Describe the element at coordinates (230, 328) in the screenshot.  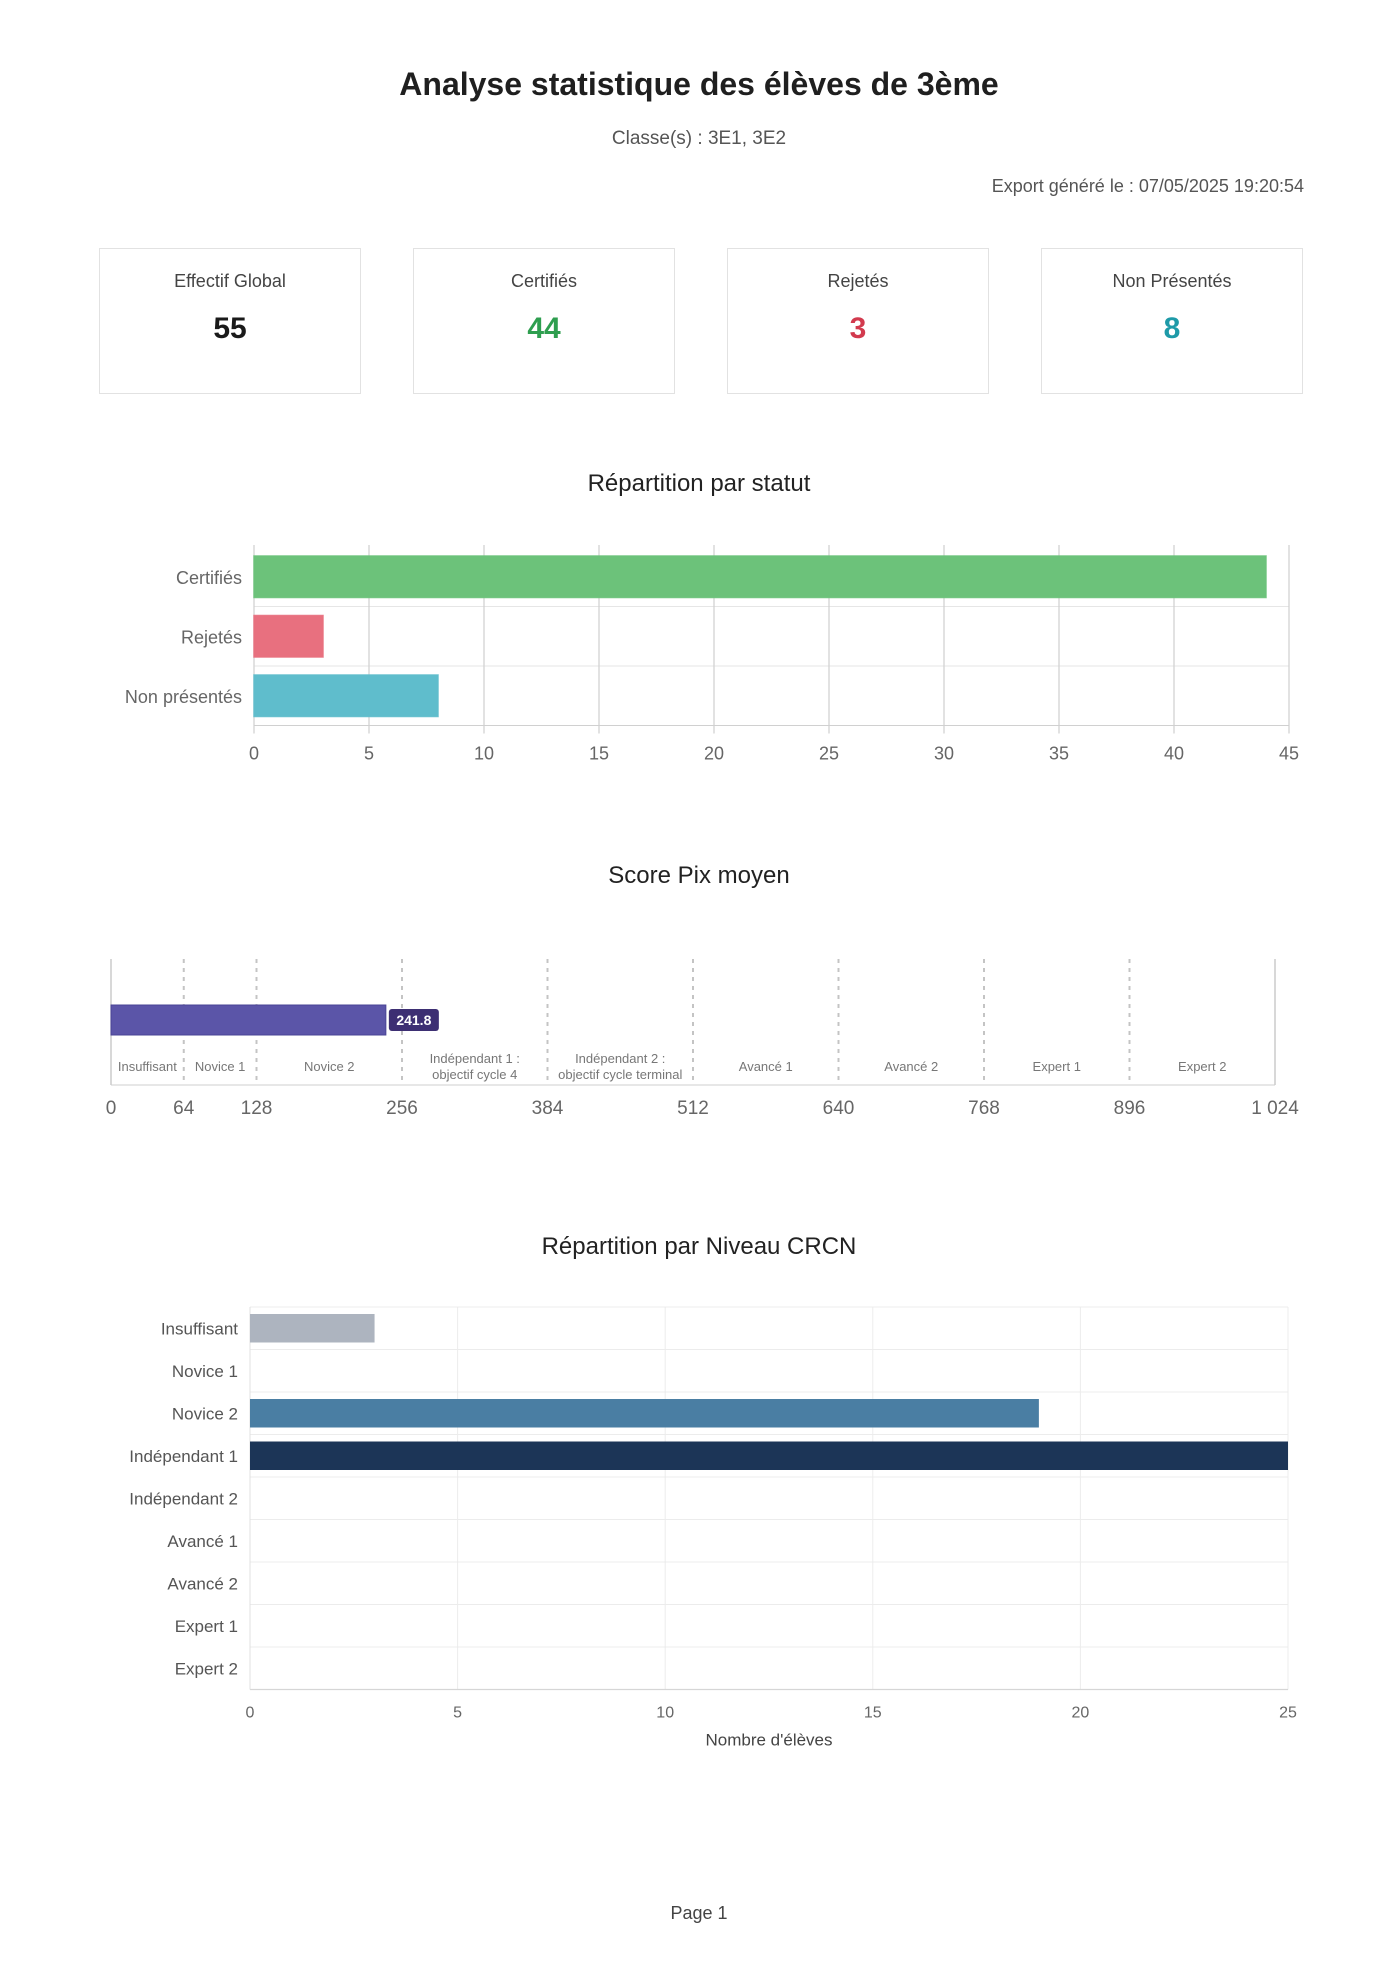
I see `card-value: 55` at that location.